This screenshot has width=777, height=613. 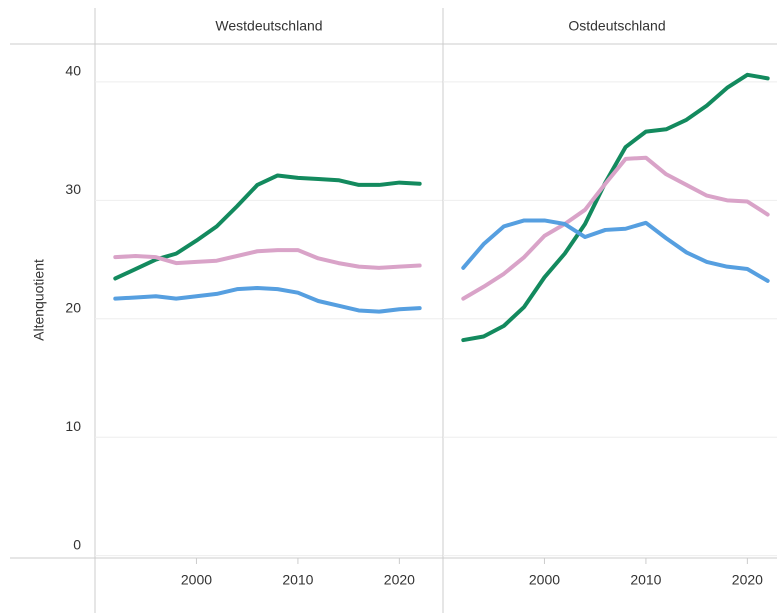 What do you see at coordinates (77, 544) in the screenshot?
I see `y-tick-label: 0` at bounding box center [77, 544].